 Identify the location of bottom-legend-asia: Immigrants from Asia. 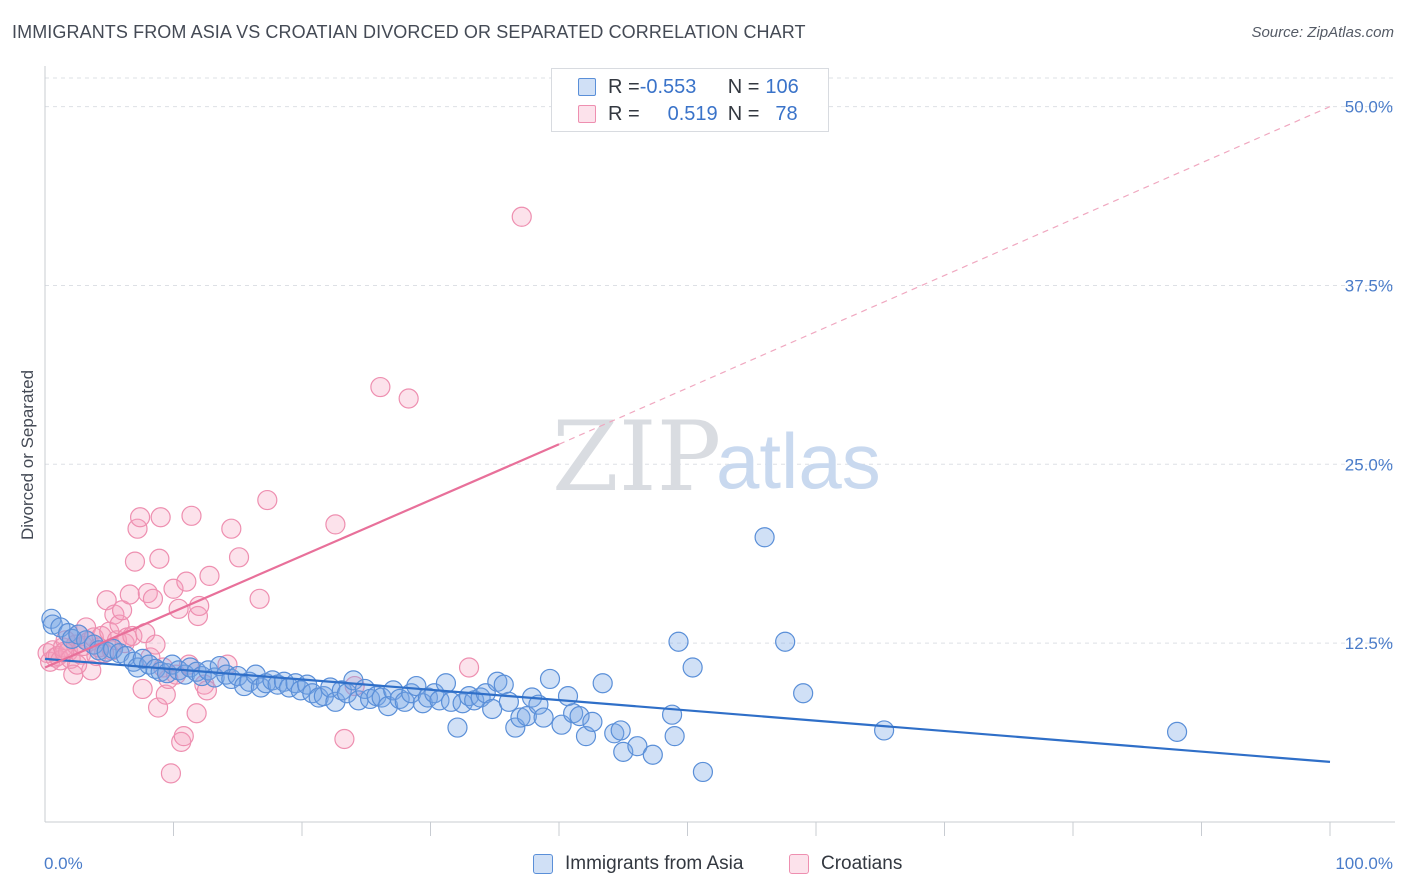
(638, 864).